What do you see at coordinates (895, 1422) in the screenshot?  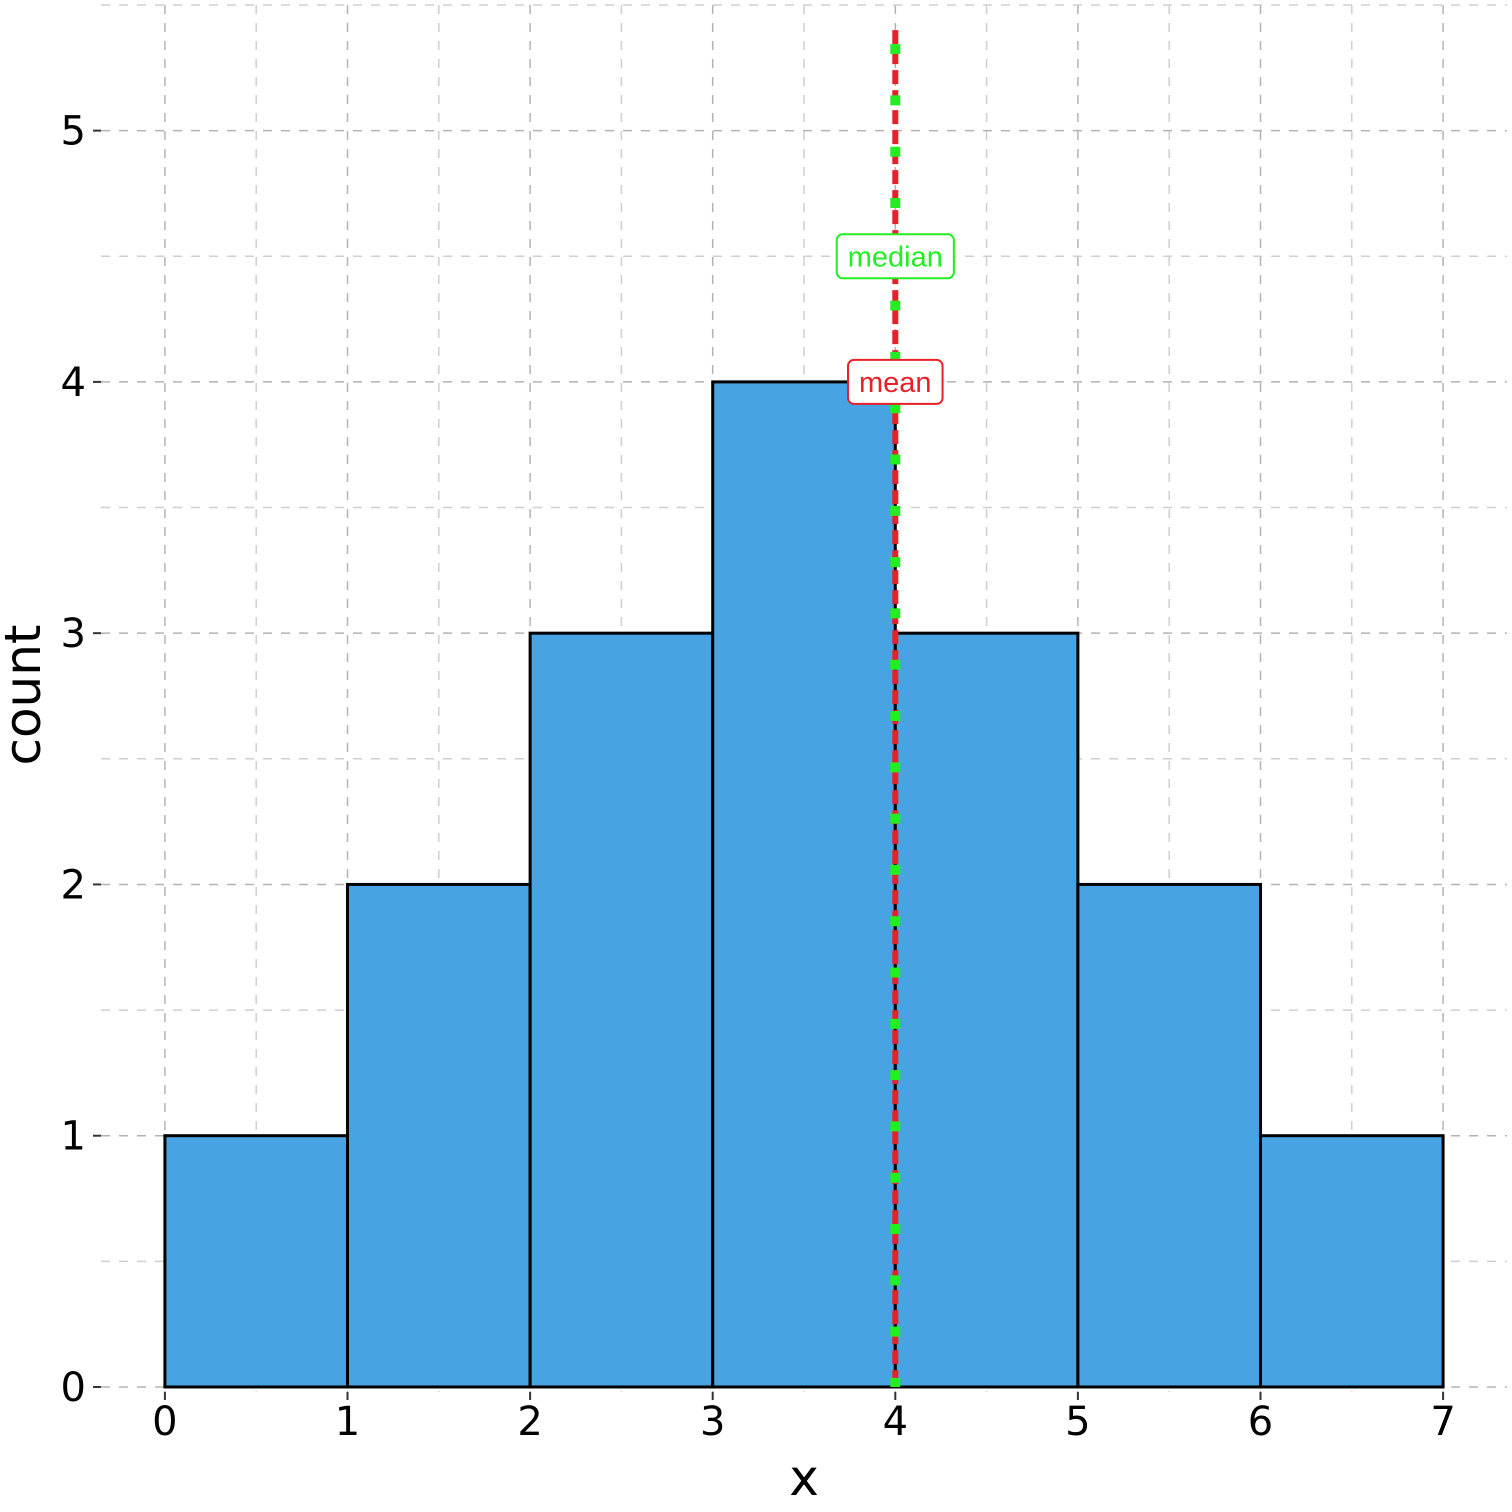 I see `x-tick-label: 4` at bounding box center [895, 1422].